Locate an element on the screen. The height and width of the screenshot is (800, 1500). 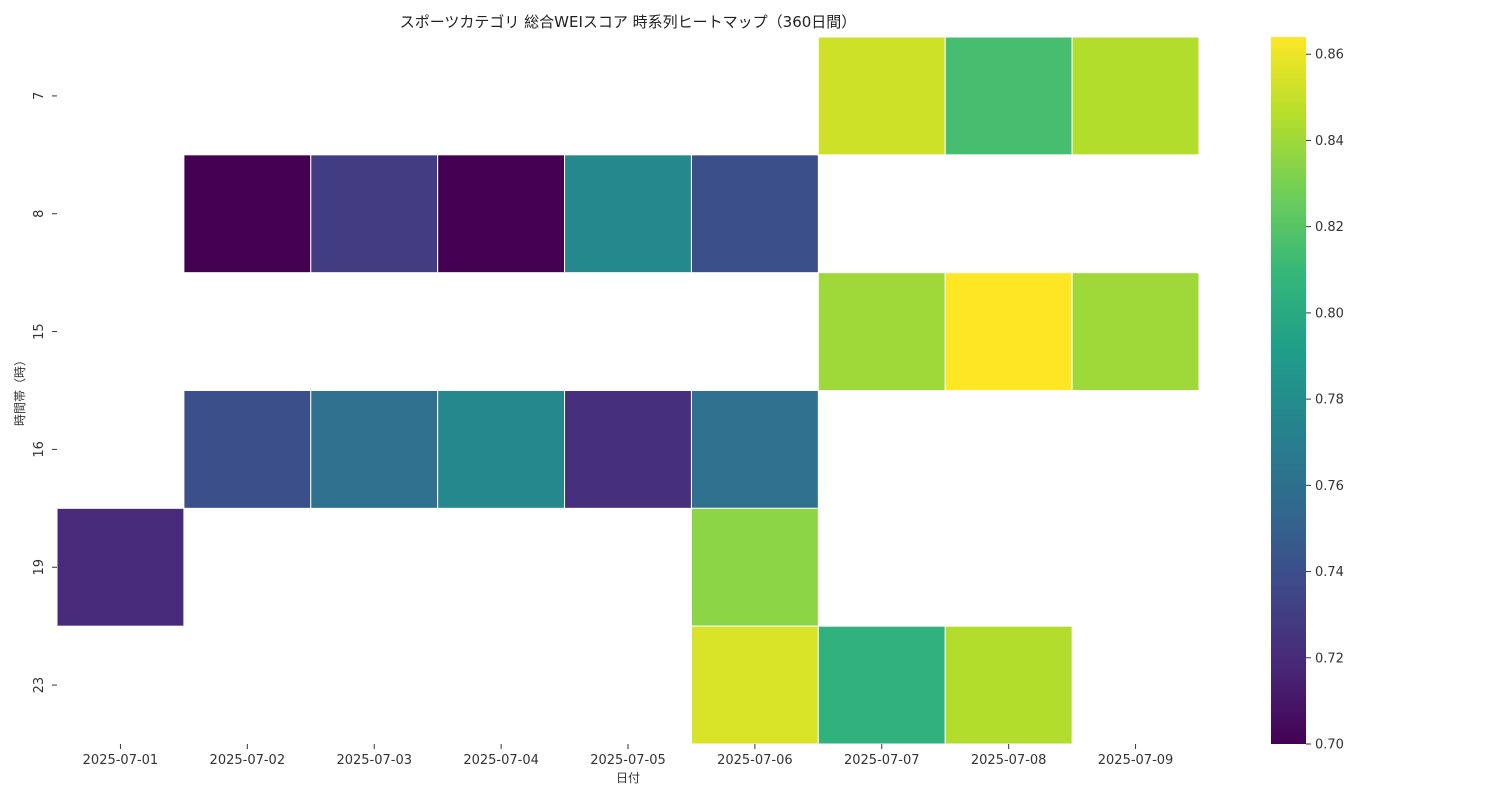
x-axis-label: 日付 is located at coordinates (628, 778).